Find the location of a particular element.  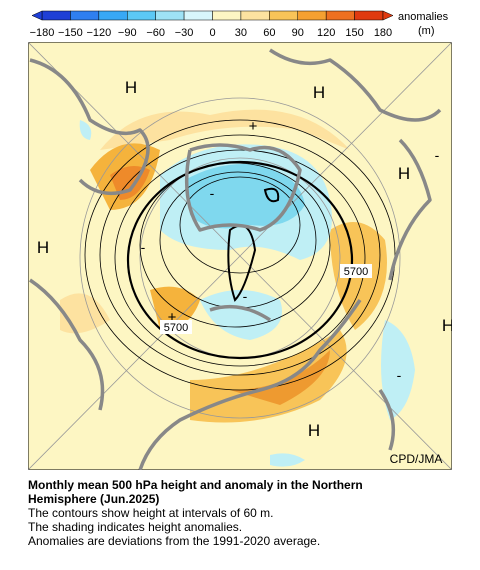

colorbar-tick-label: 30 is located at coordinates (241, 33).